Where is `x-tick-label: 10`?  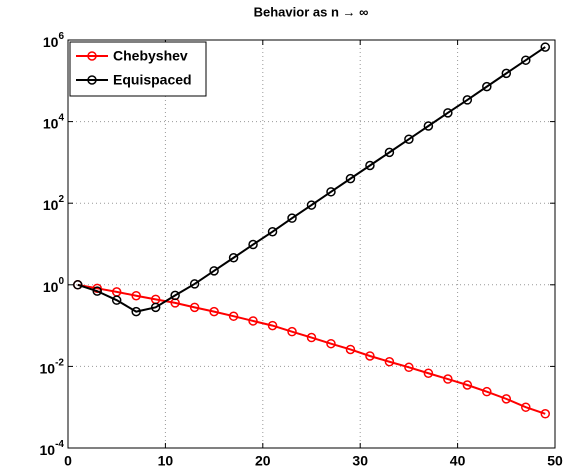
x-tick-label: 10 is located at coordinates (166, 461).